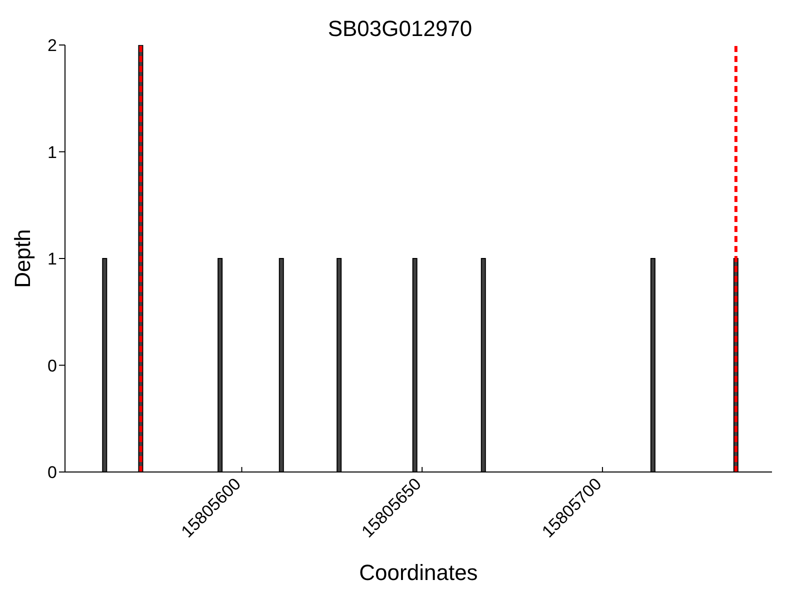 Image resolution: width=800 pixels, height=600 pixels. Describe the element at coordinates (400, 28) in the screenshot. I see `chart-title: SB03G012970` at that location.